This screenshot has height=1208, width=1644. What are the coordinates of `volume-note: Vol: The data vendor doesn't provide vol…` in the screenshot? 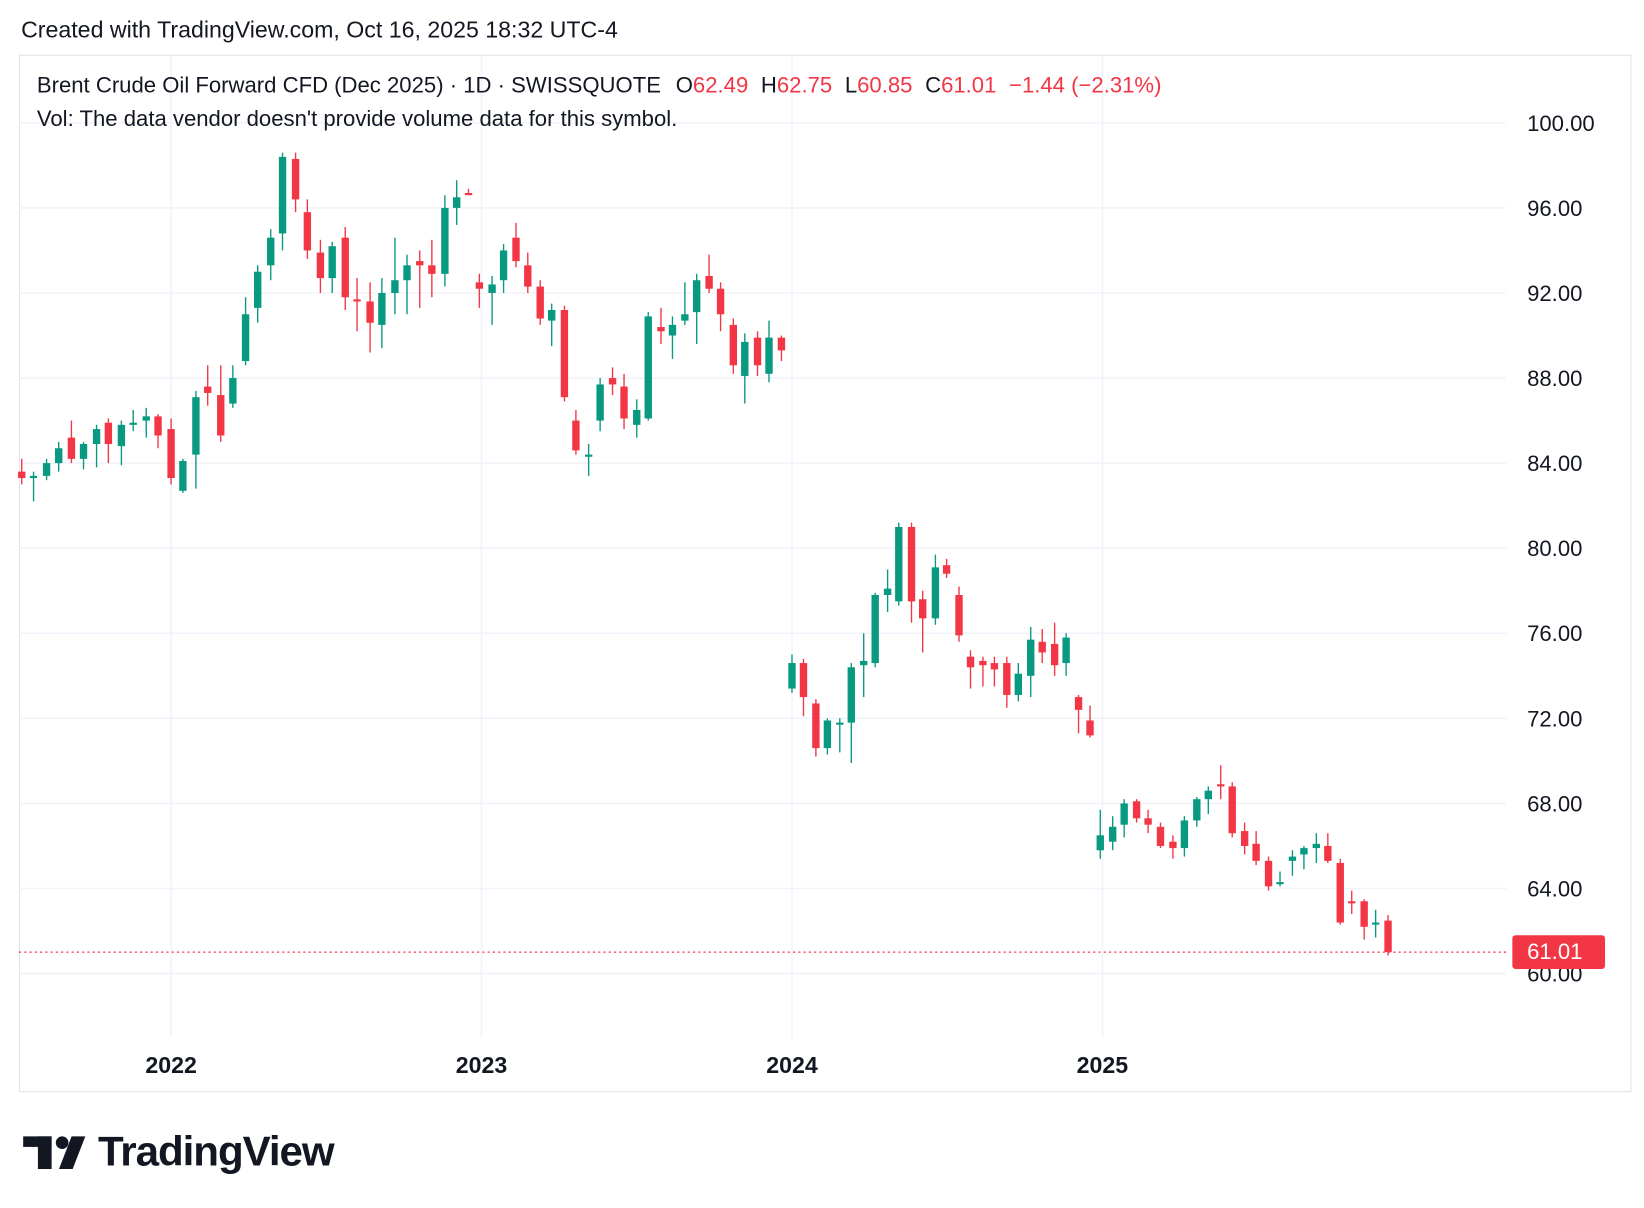 It's located at (357, 118).